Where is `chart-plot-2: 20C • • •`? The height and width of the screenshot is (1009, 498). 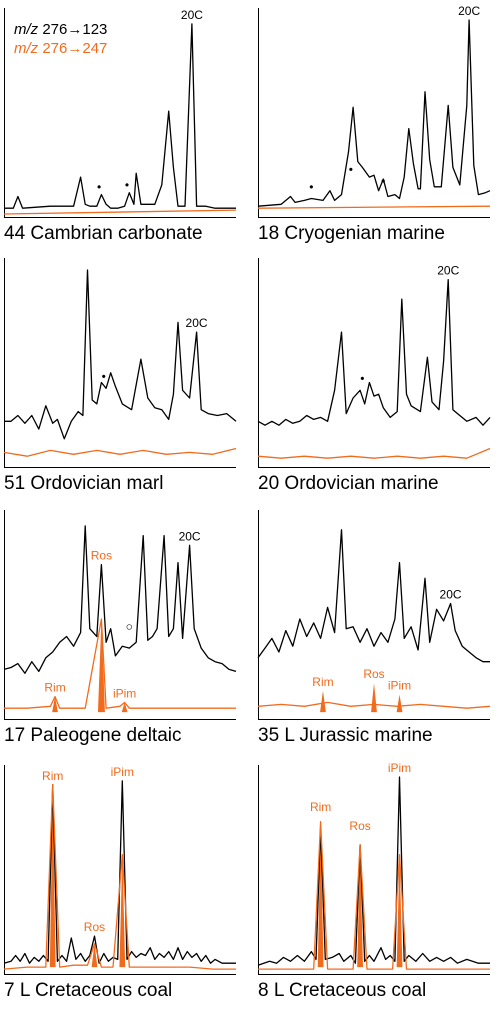 chart-plot-2: 20C • • • is located at coordinates (374, 111).